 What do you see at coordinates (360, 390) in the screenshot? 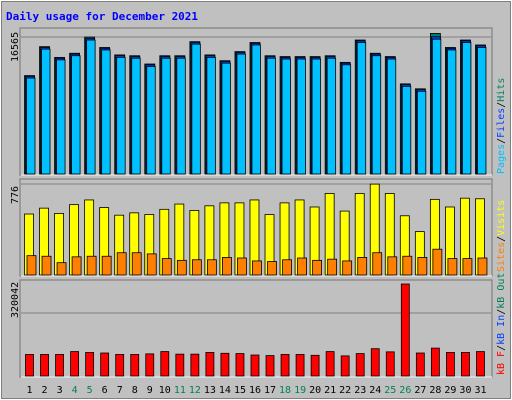
I see `day-label: 23` at bounding box center [360, 390].